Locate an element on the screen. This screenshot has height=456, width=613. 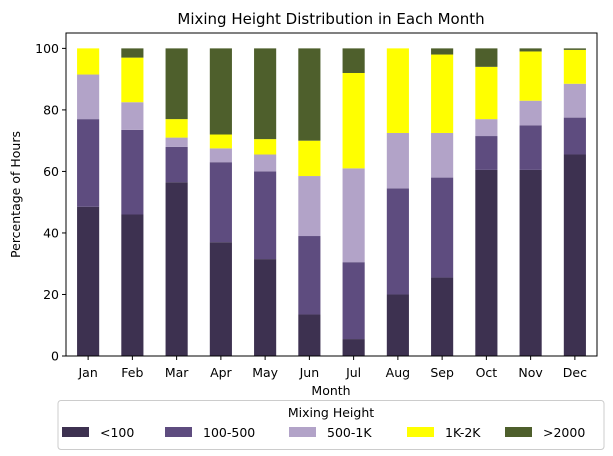
x-tick-label: Apr is located at coordinates (221, 372).